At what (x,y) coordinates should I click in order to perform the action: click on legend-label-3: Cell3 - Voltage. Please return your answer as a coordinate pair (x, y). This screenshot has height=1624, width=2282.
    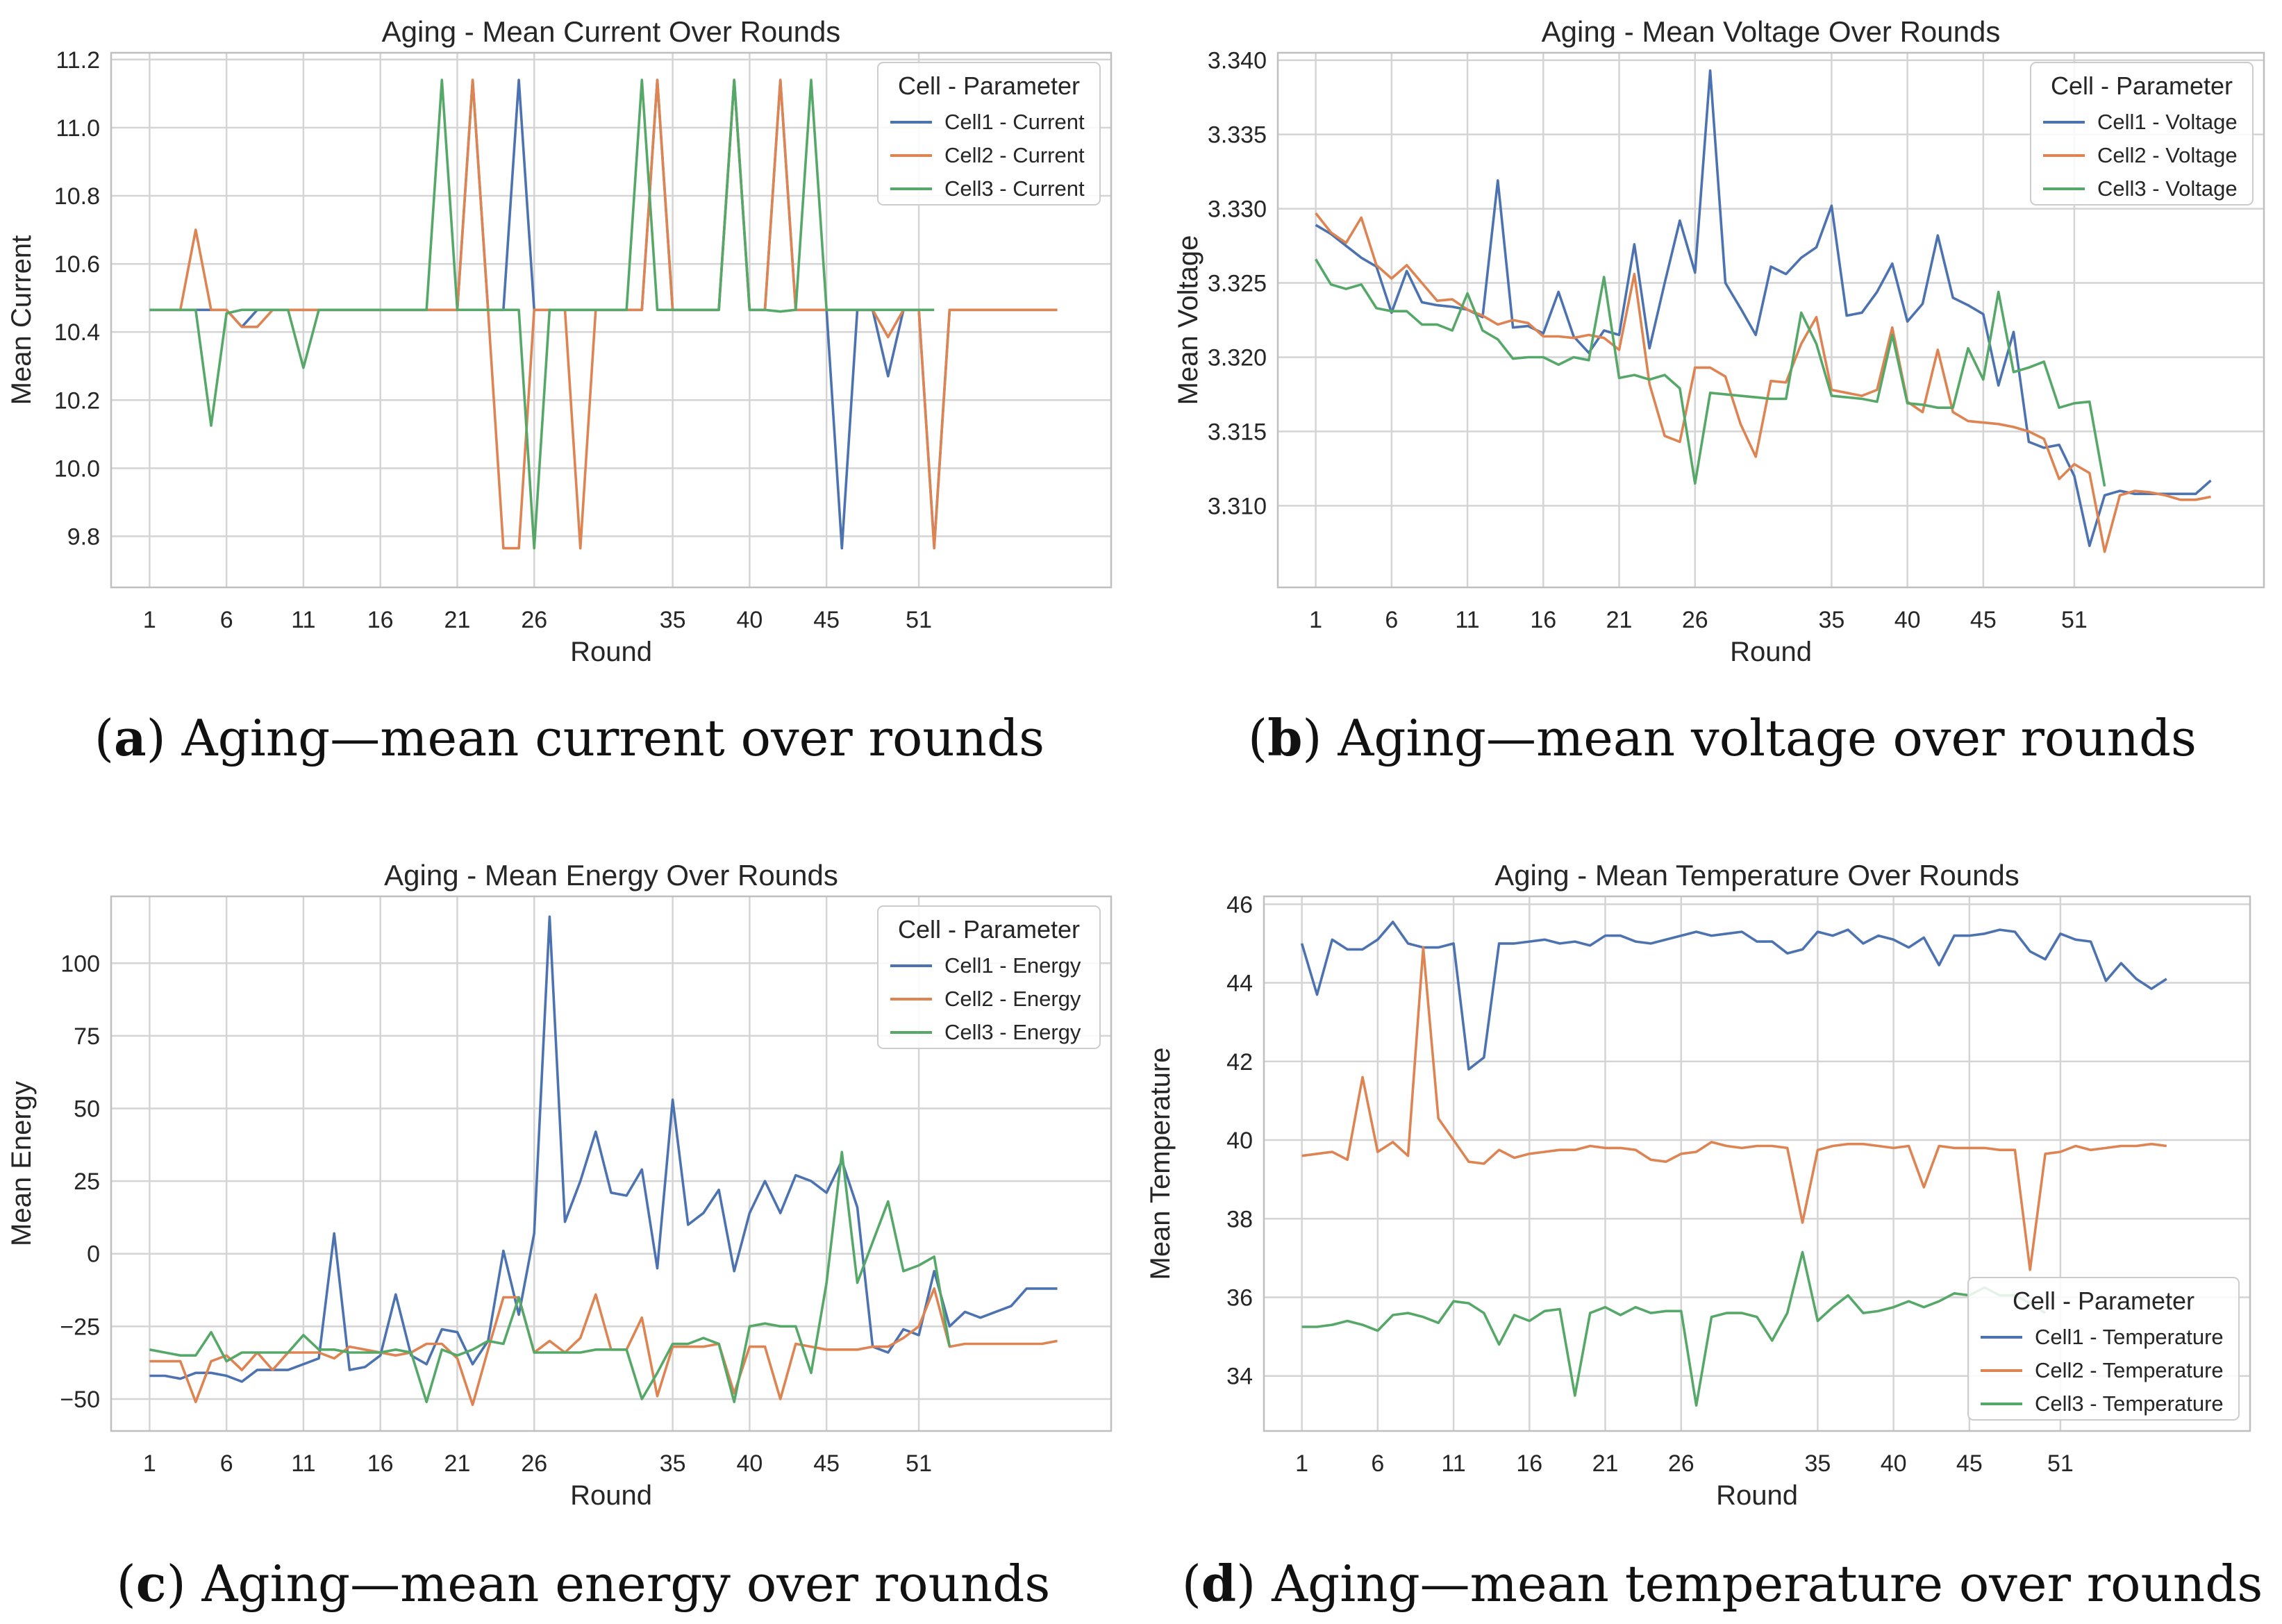
    Looking at the image, I should click on (2167, 189).